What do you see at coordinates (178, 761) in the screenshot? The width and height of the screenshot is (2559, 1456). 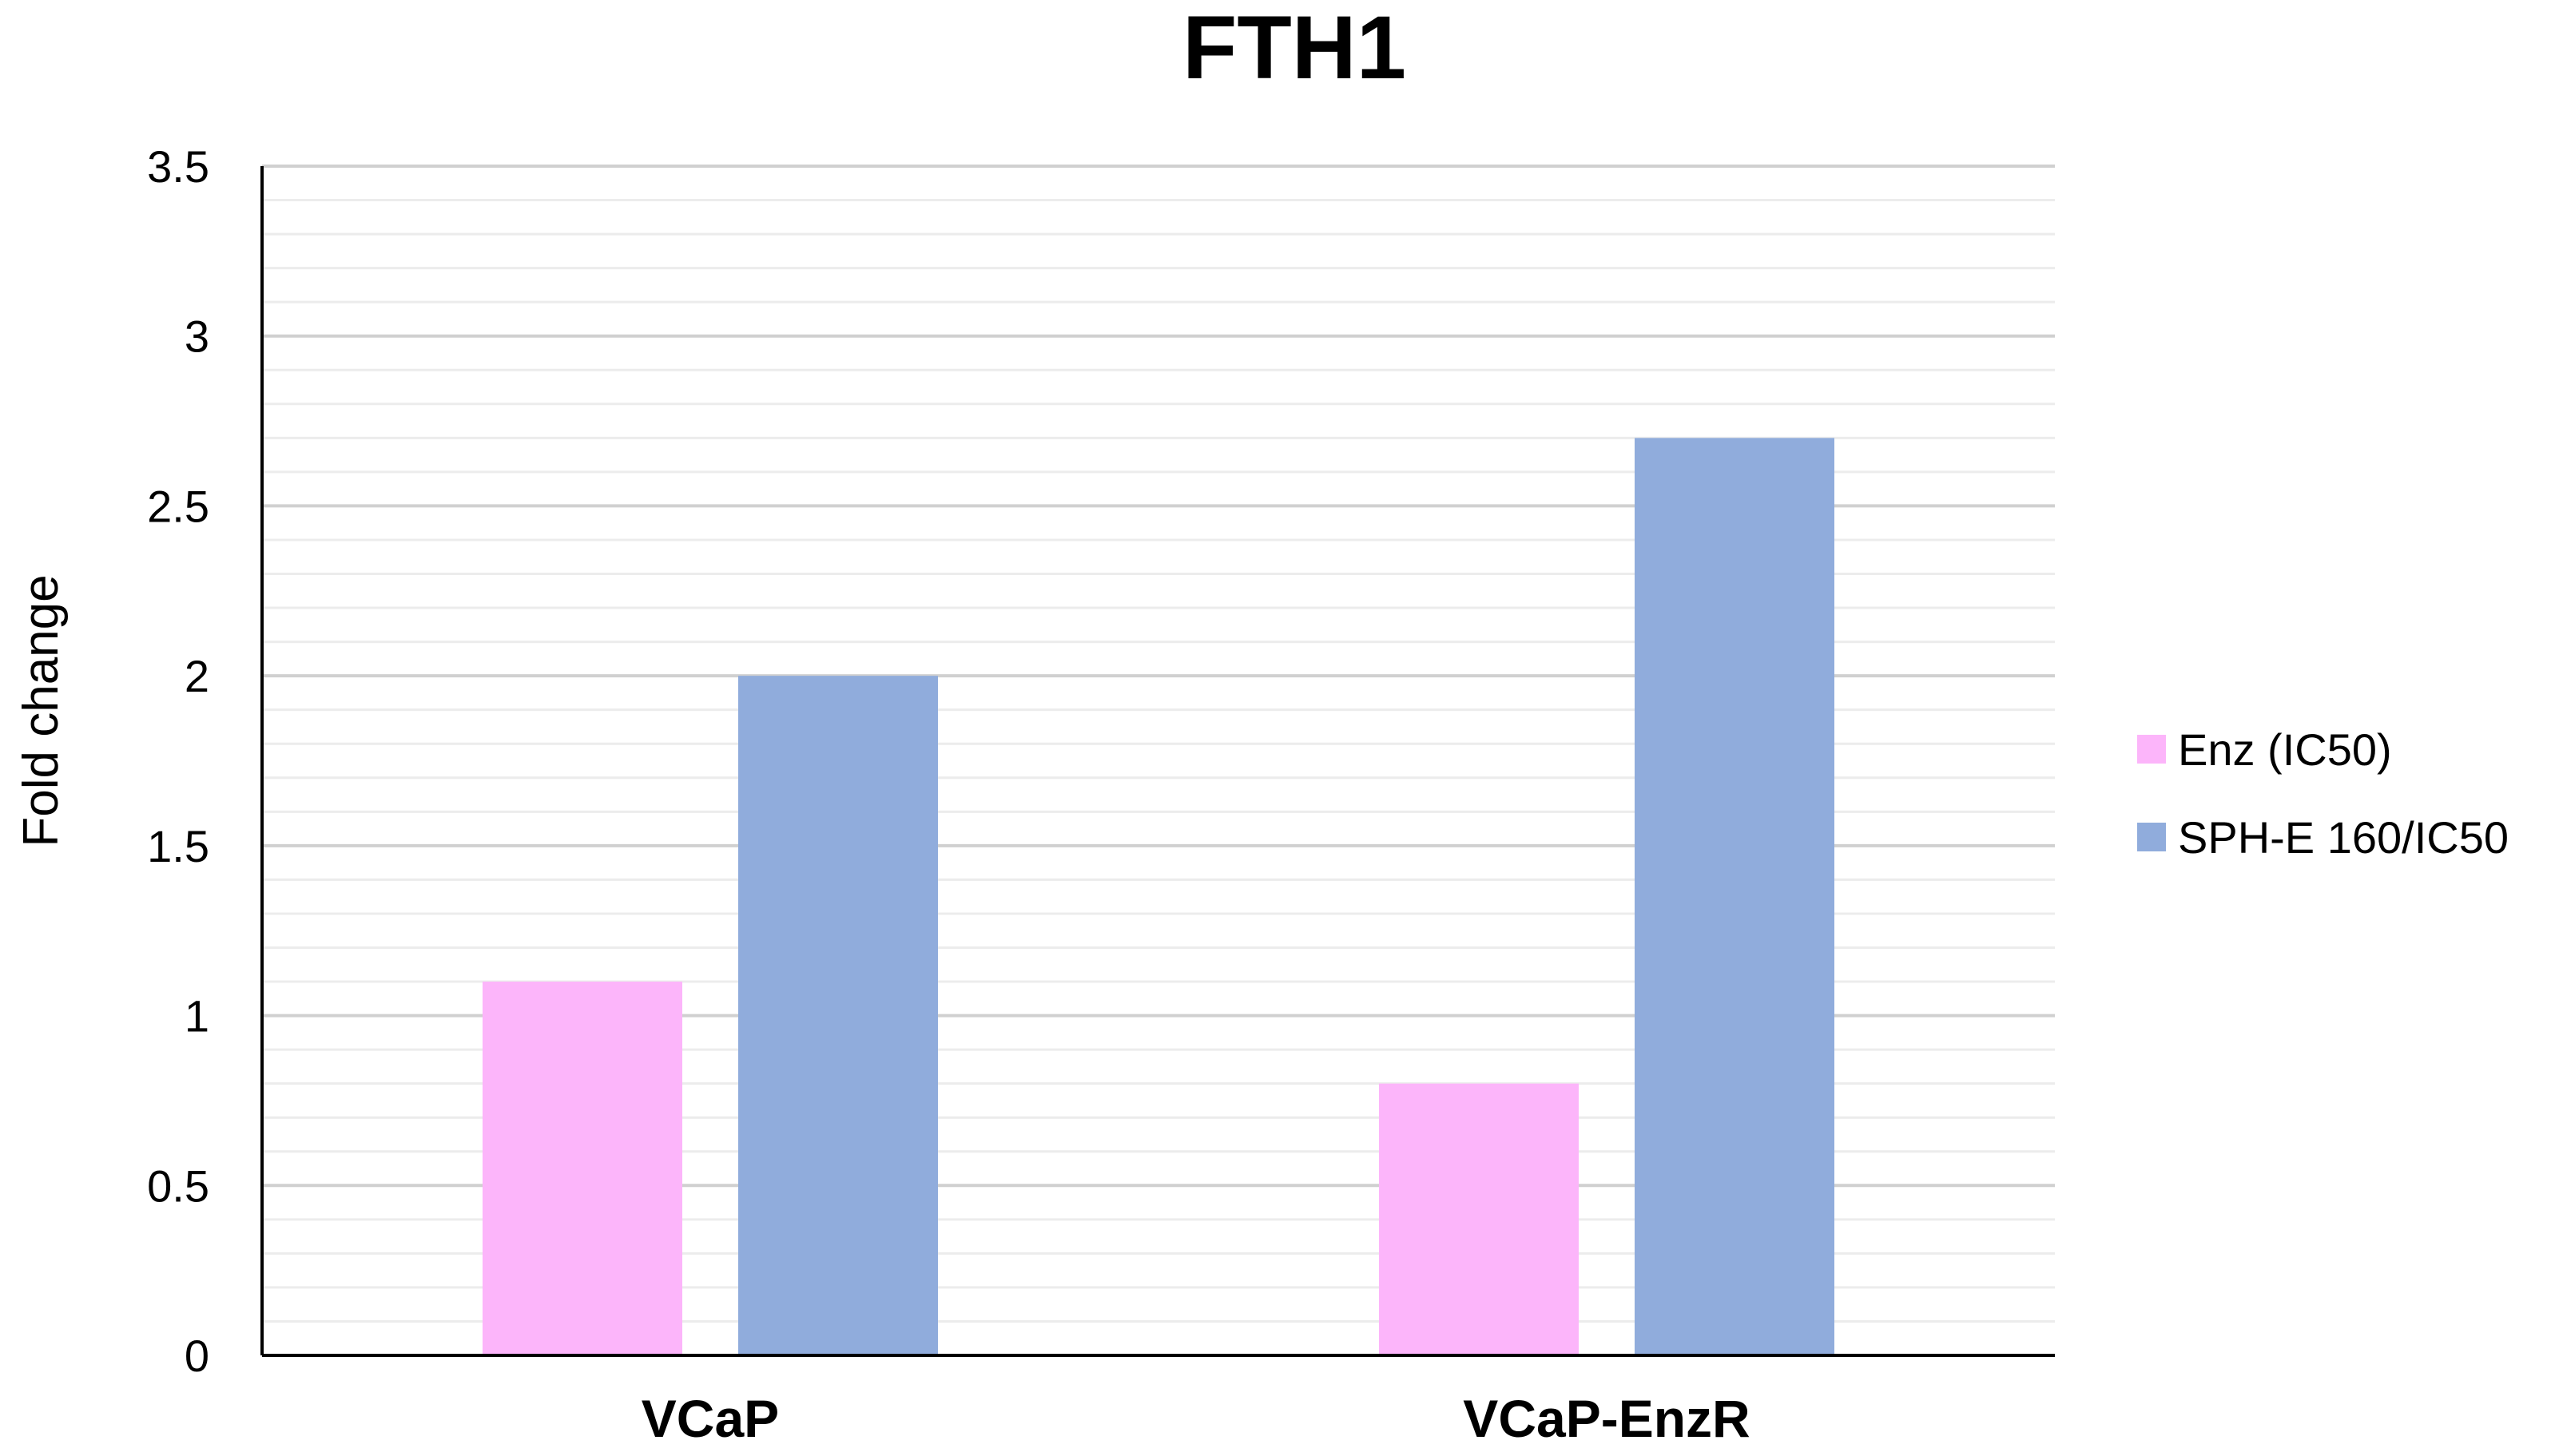 I see `y-tick-labels: 0 0.5 1 1.5 2 2.5 3 3.5` at bounding box center [178, 761].